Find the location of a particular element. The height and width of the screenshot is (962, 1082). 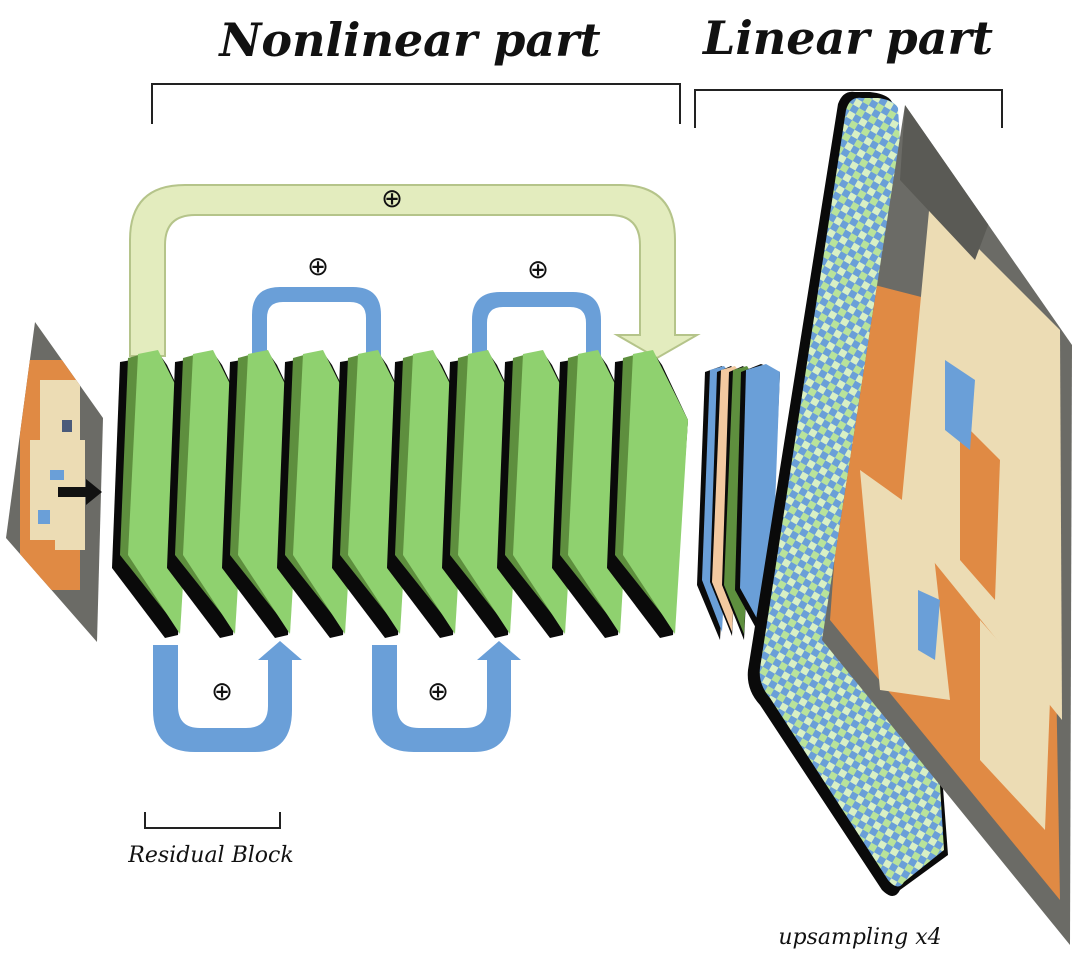

residual-add-symbol-bottom-2: ⊕ is located at coordinates (438, 692).